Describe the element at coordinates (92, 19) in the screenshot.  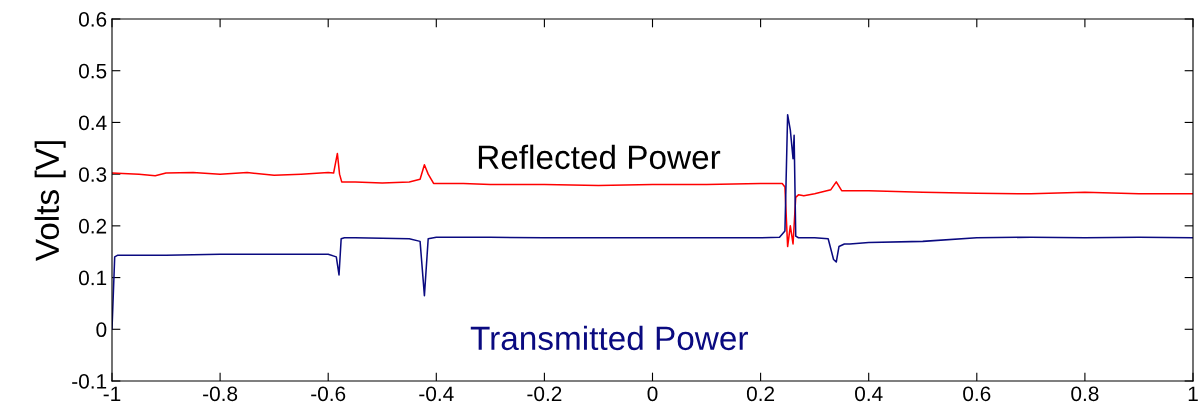
I see `y-tick-label: 0.6` at that location.